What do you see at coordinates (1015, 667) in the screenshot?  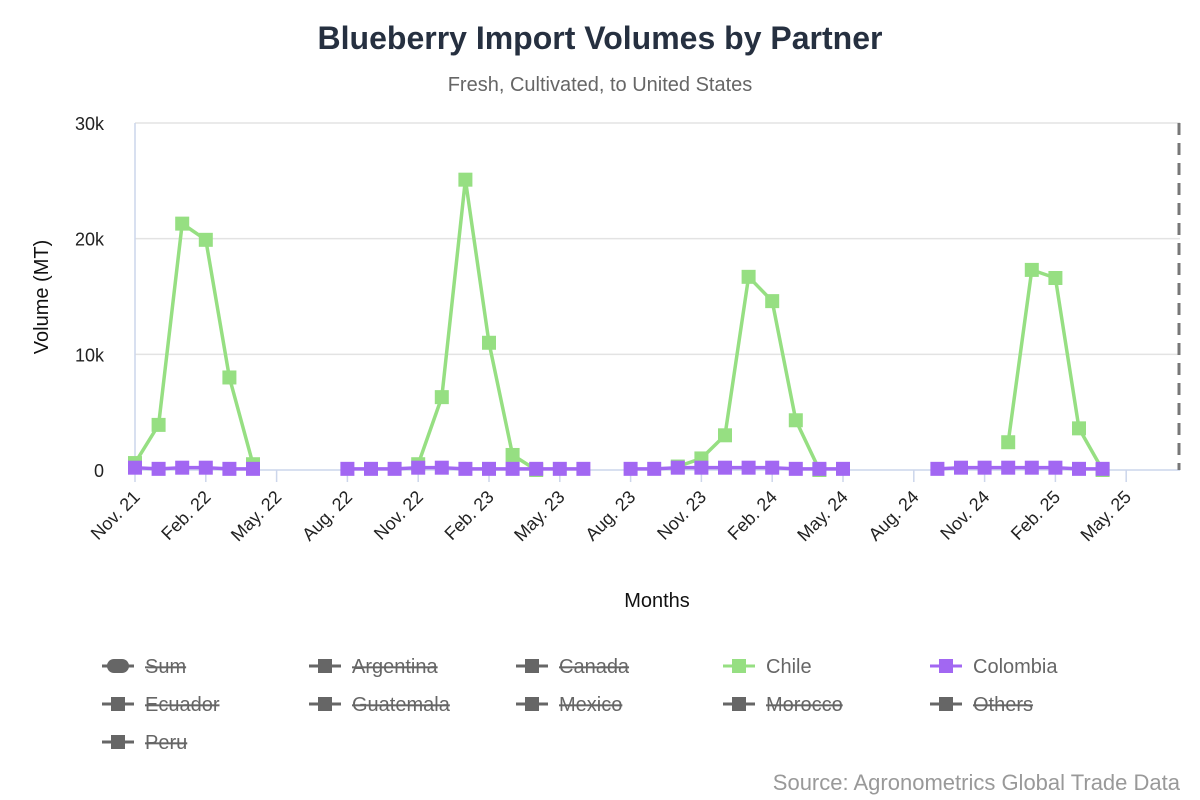 I see `legend-label: Colombia` at bounding box center [1015, 667].